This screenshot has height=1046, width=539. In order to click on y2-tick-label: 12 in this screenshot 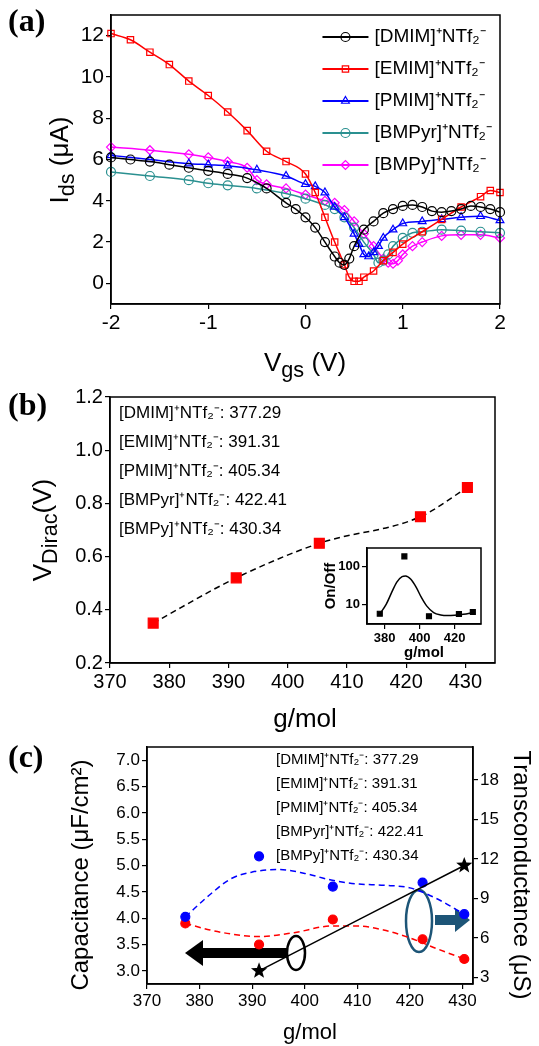, I will do `click(489, 858)`.